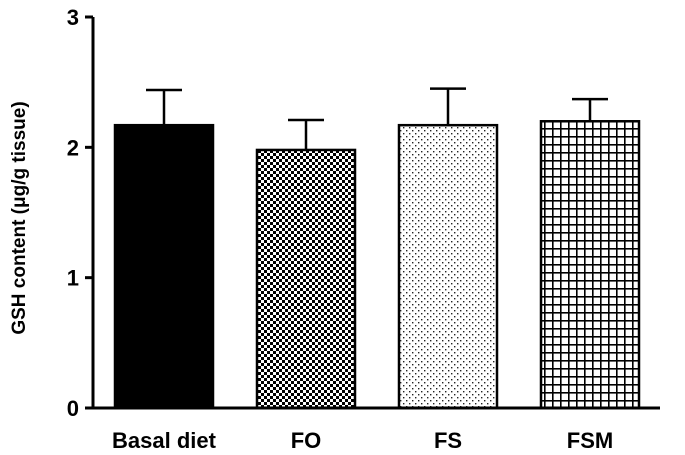 The image size is (685, 455). What do you see at coordinates (164, 440) in the screenshot?
I see `x-tick-label-basal-diet: Basal diet` at bounding box center [164, 440].